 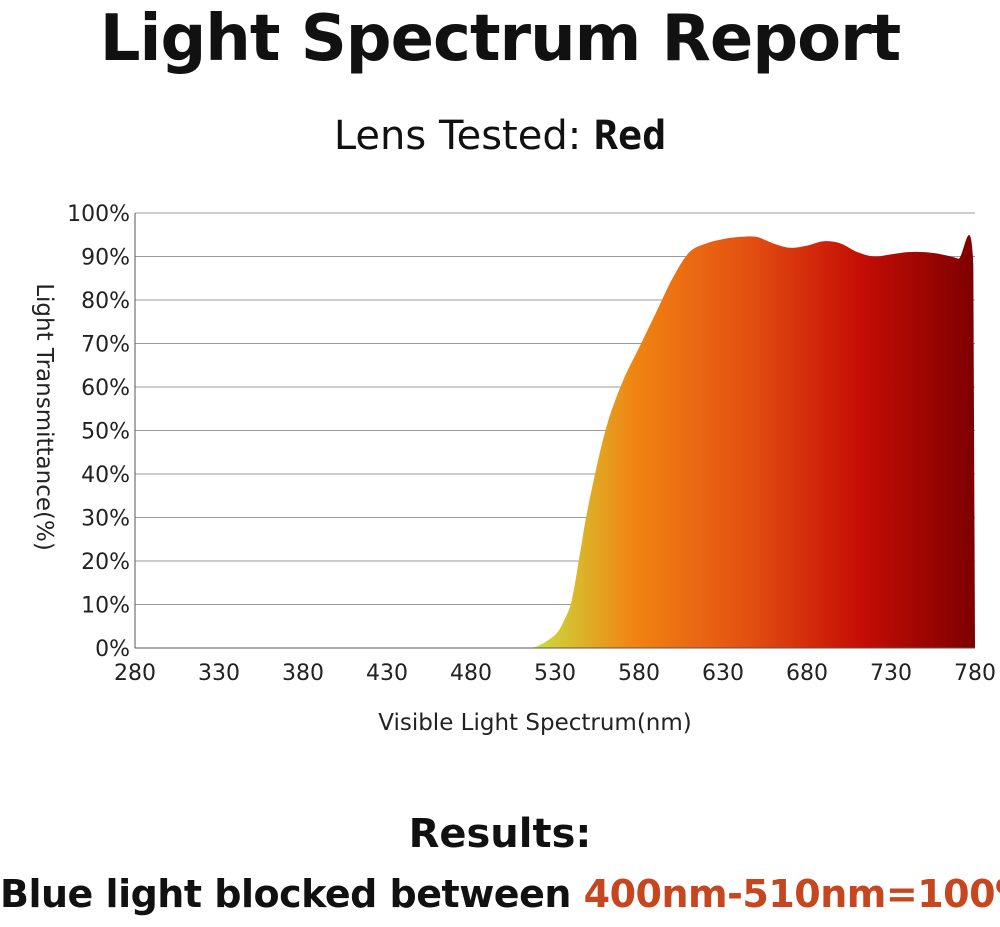 I want to click on x-tick-label: 430, so click(x=387, y=673).